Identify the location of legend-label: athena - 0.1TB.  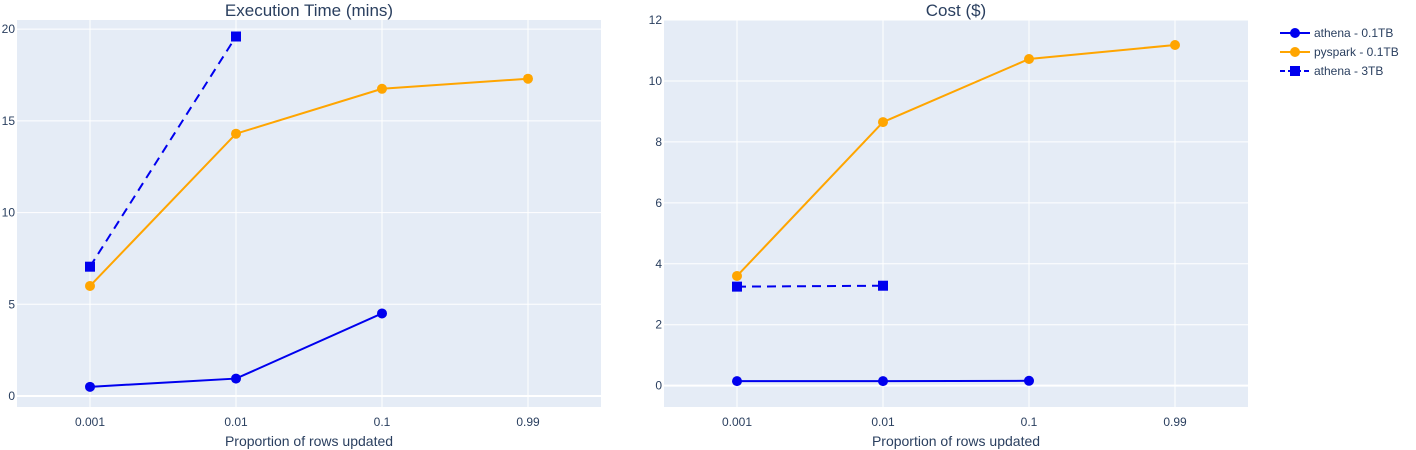
(1353, 33).